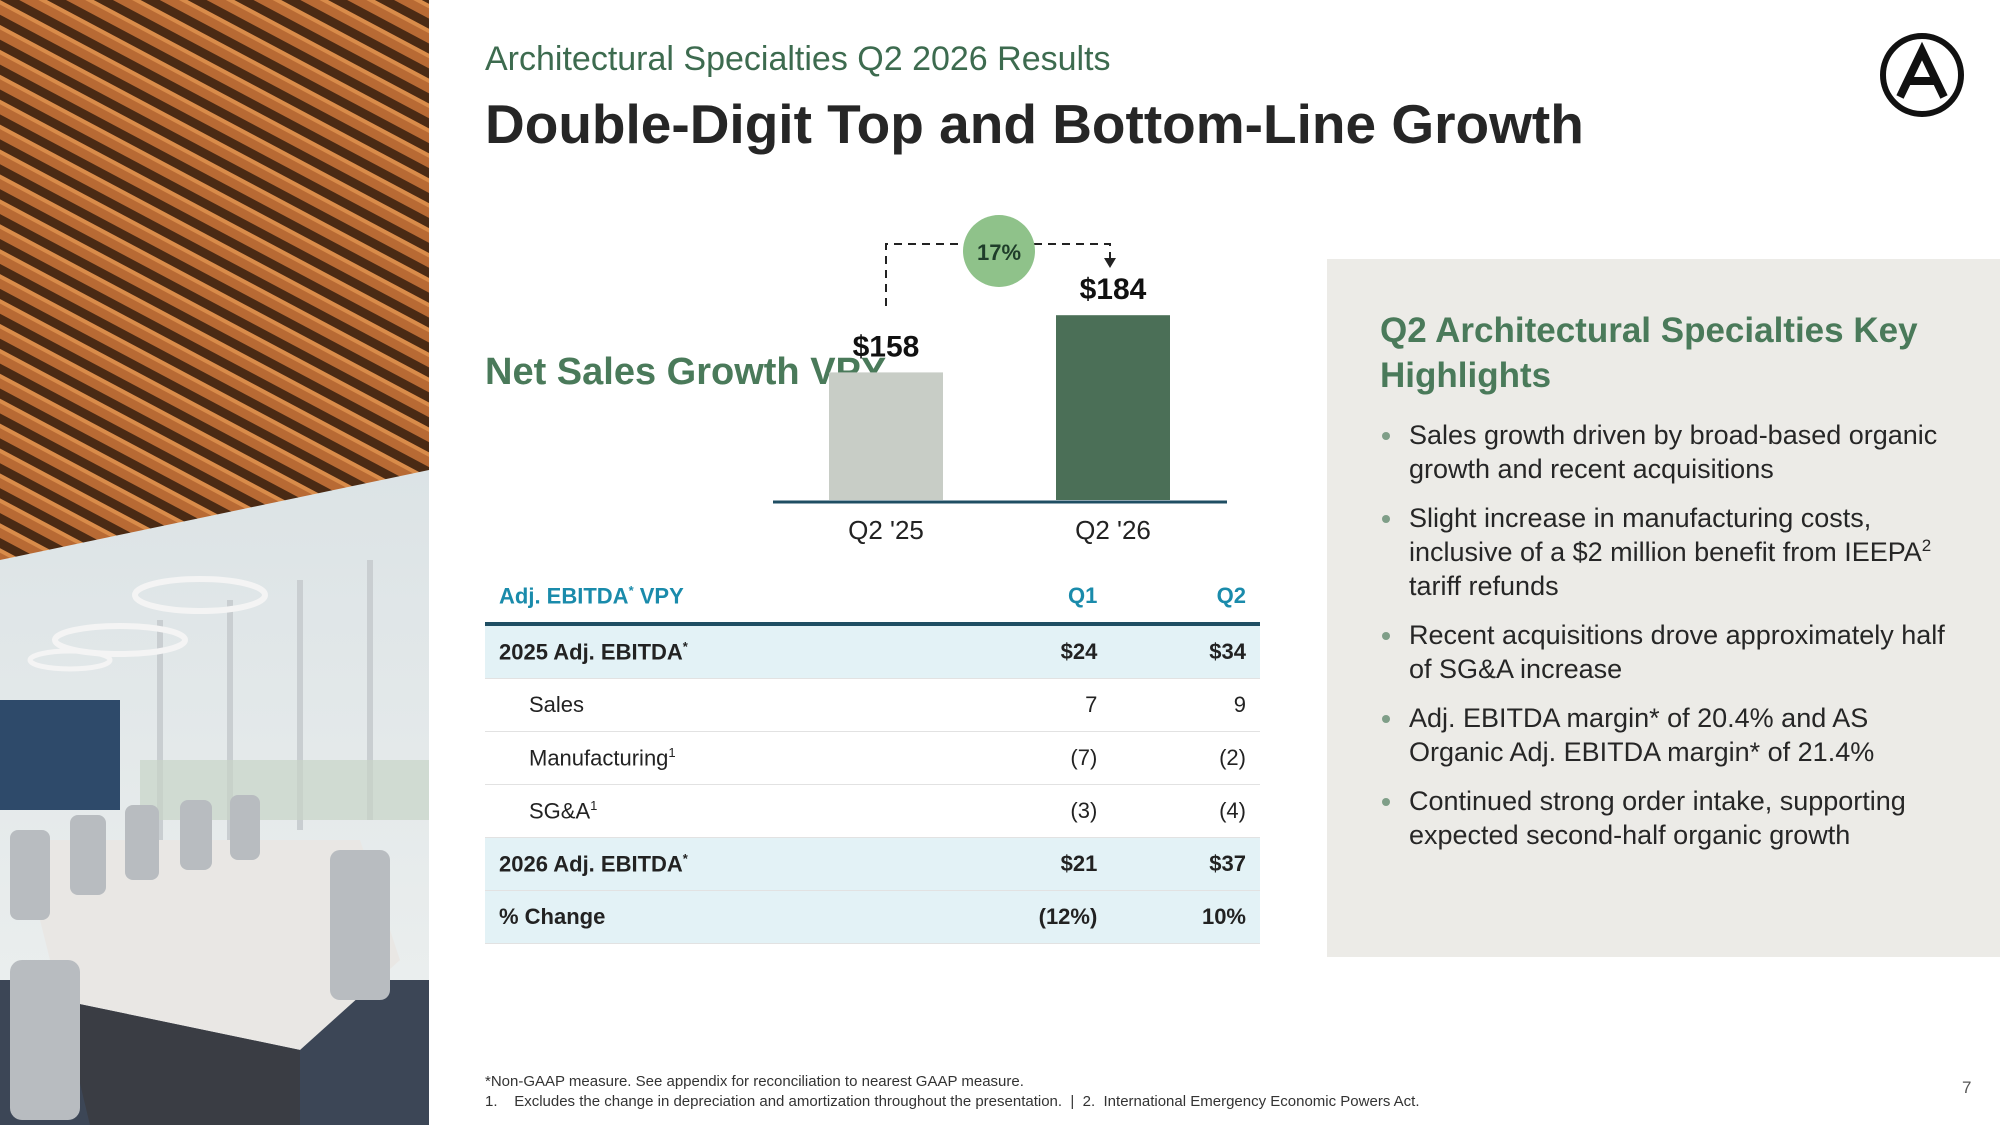  Describe the element at coordinates (557, 704) in the screenshot. I see `text: Sales` at that location.